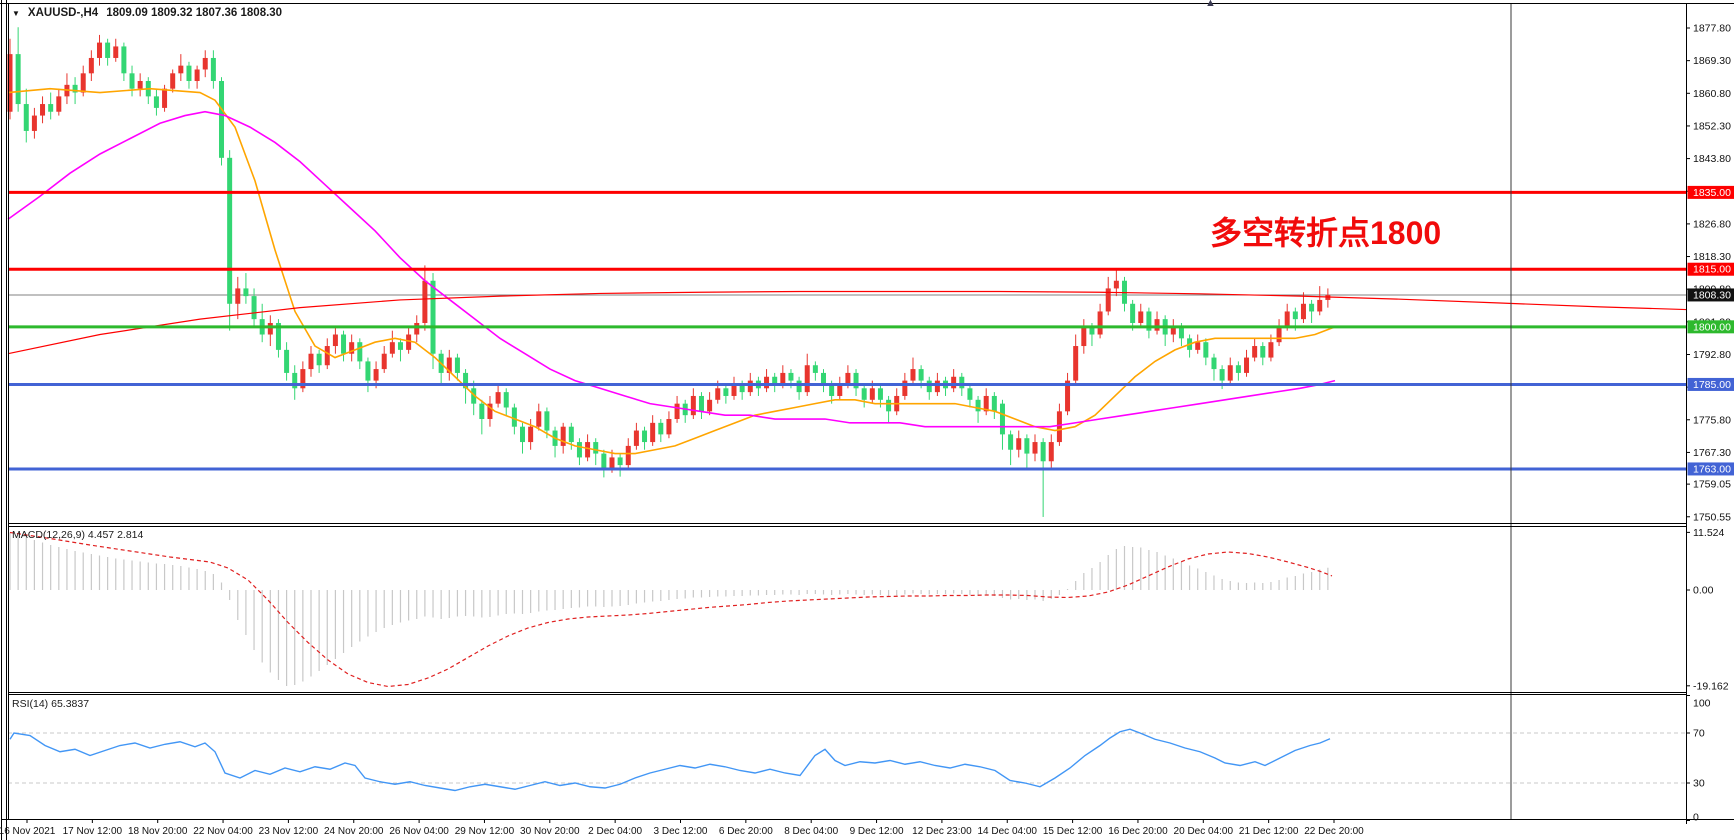  I want to click on macd-current-values: 4.457 2.814, so click(115, 535).